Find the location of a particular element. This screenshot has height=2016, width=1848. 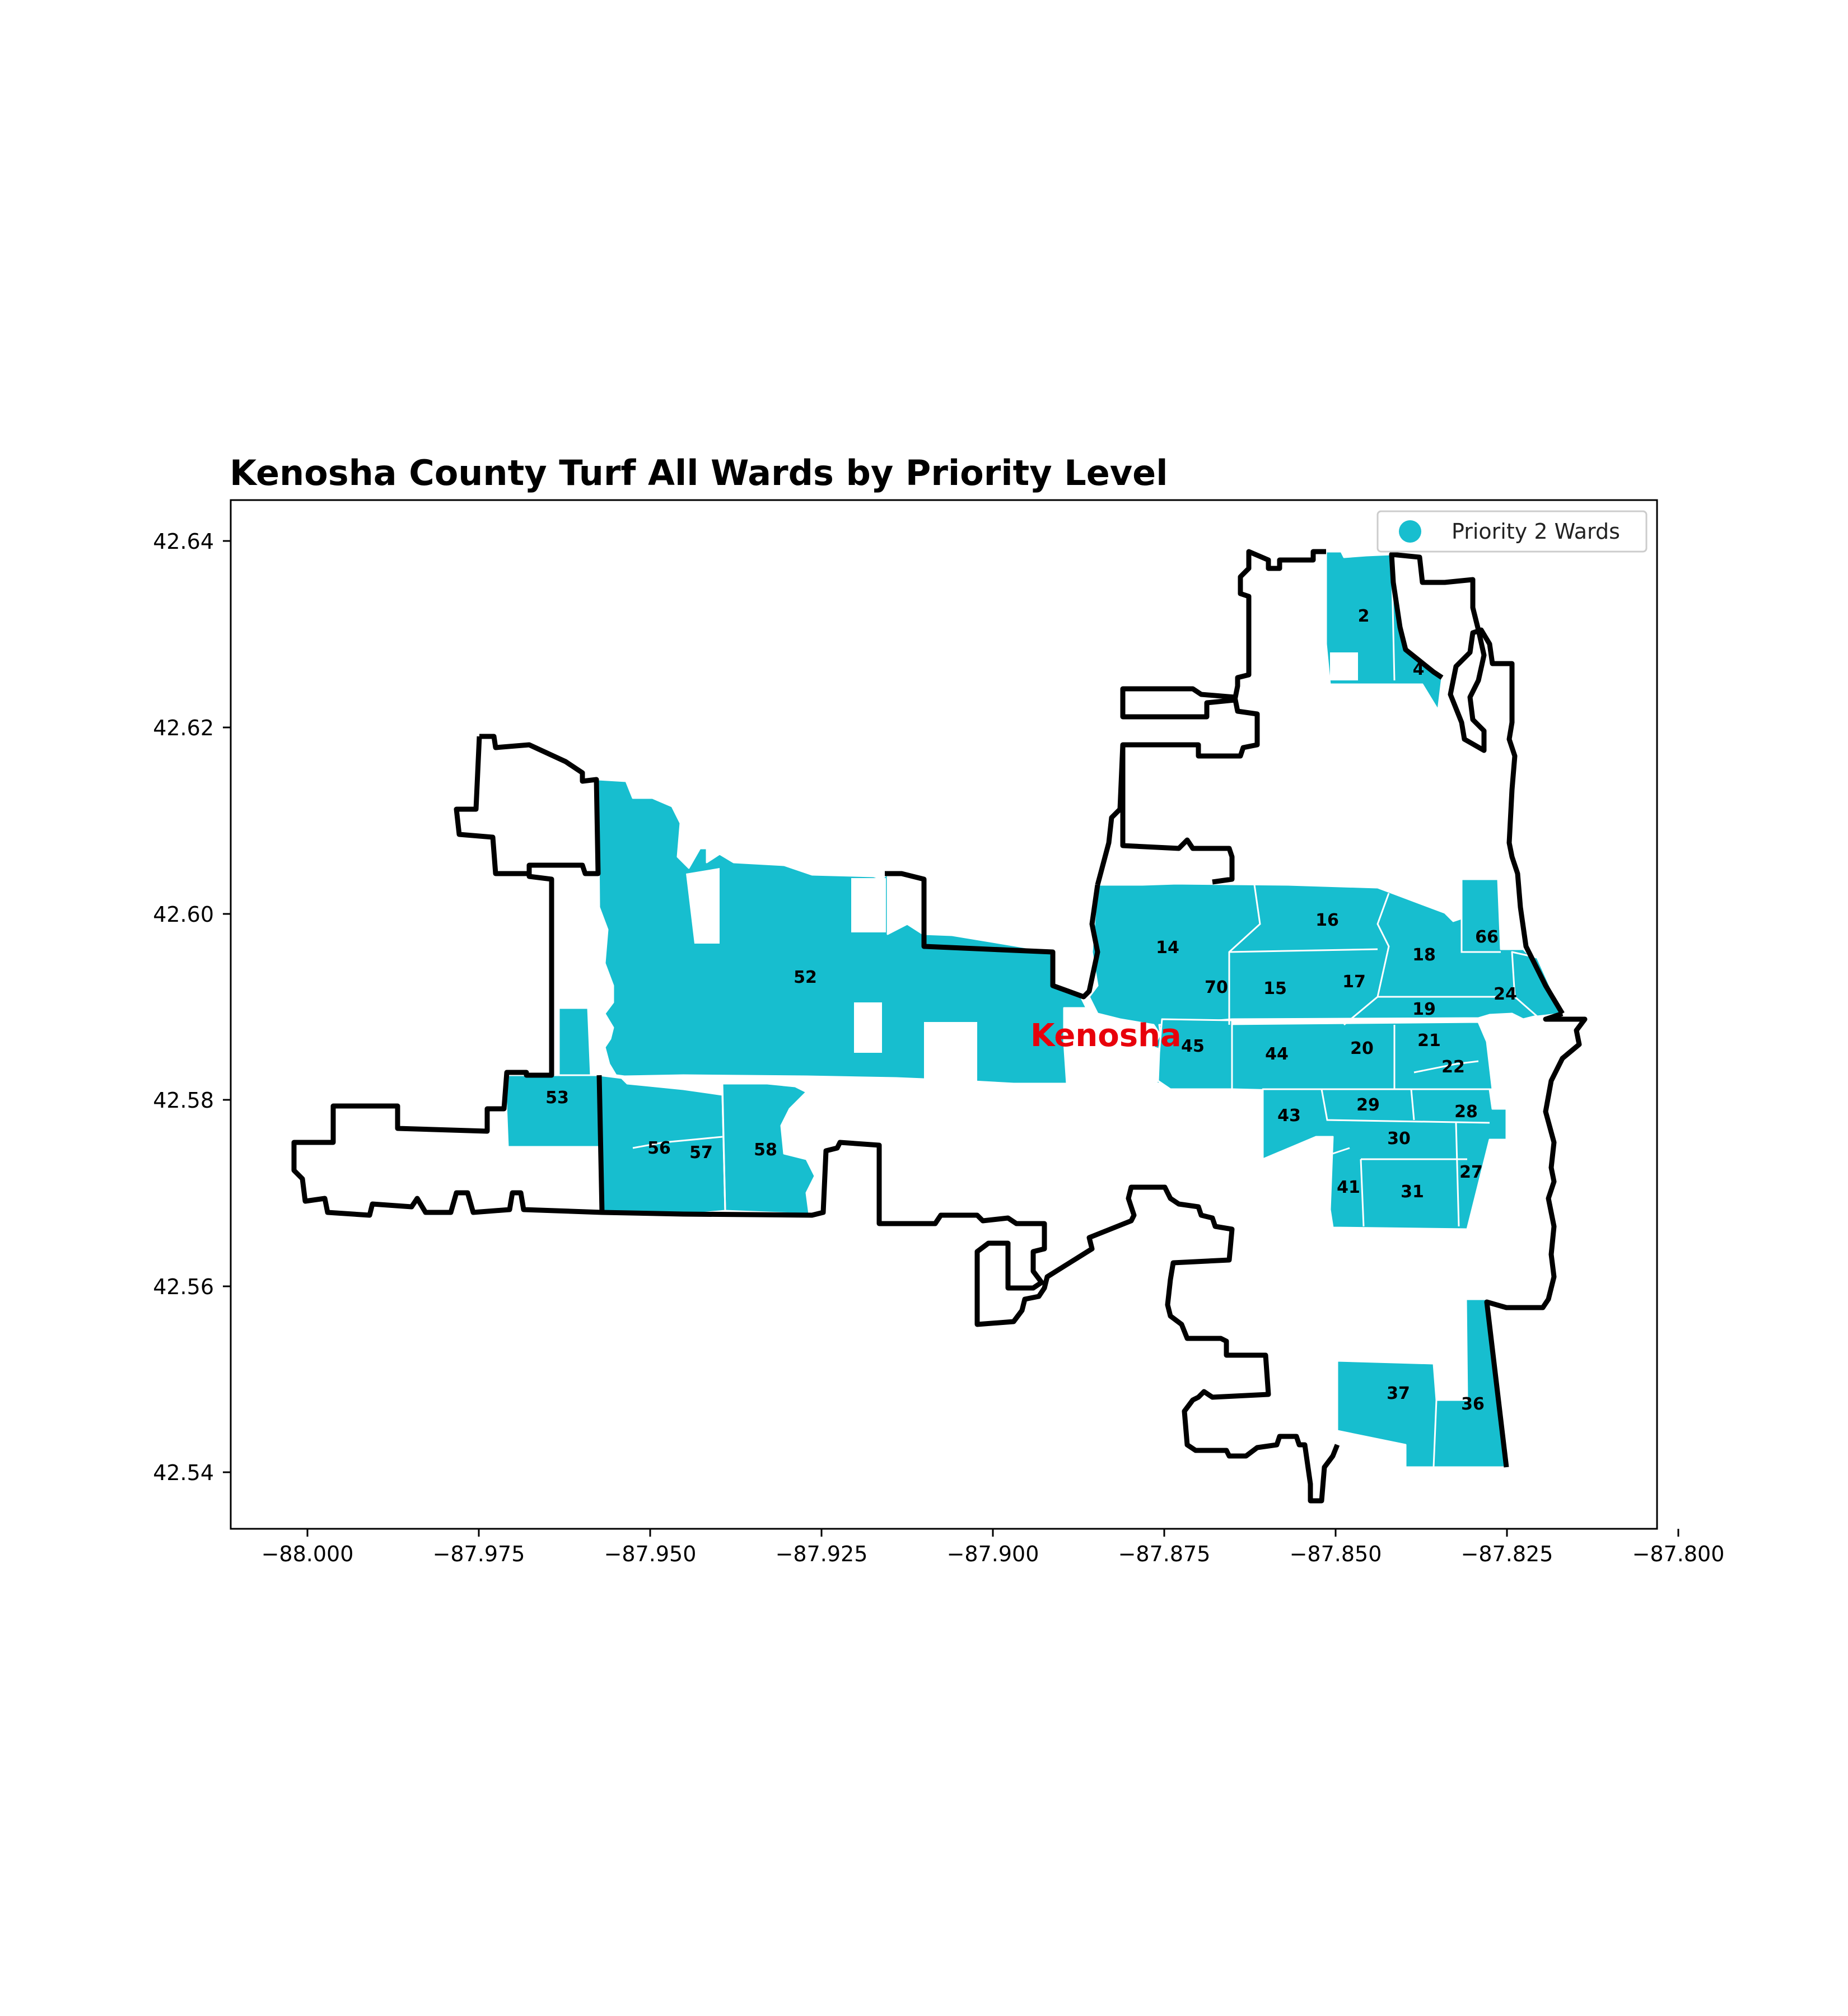

x-tick-label: −87.975 is located at coordinates (479, 1554).